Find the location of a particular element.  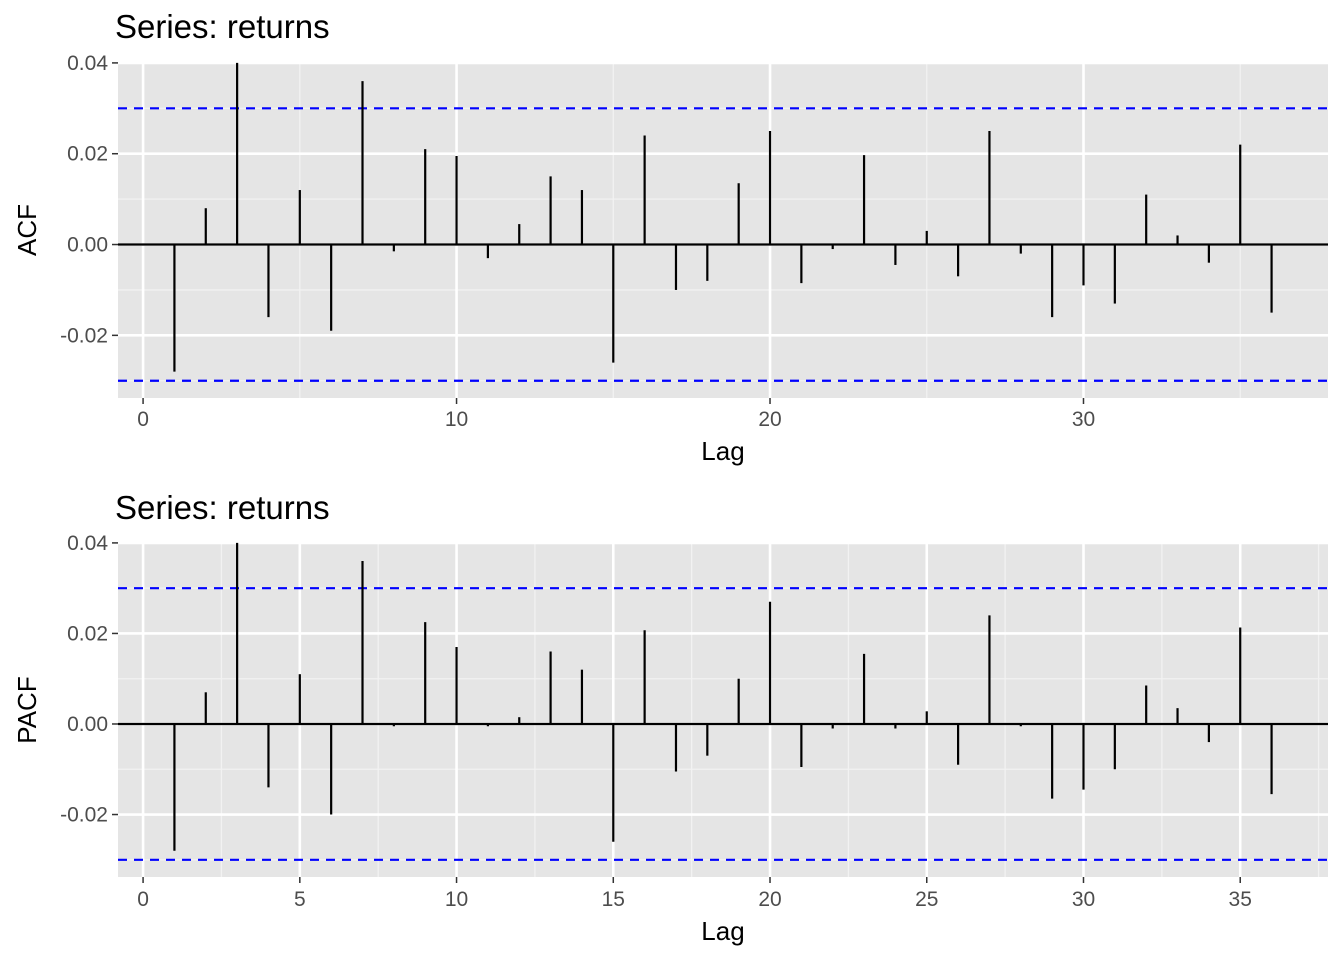

pacf-x-axis-label: Lag is located at coordinates (722, 931).